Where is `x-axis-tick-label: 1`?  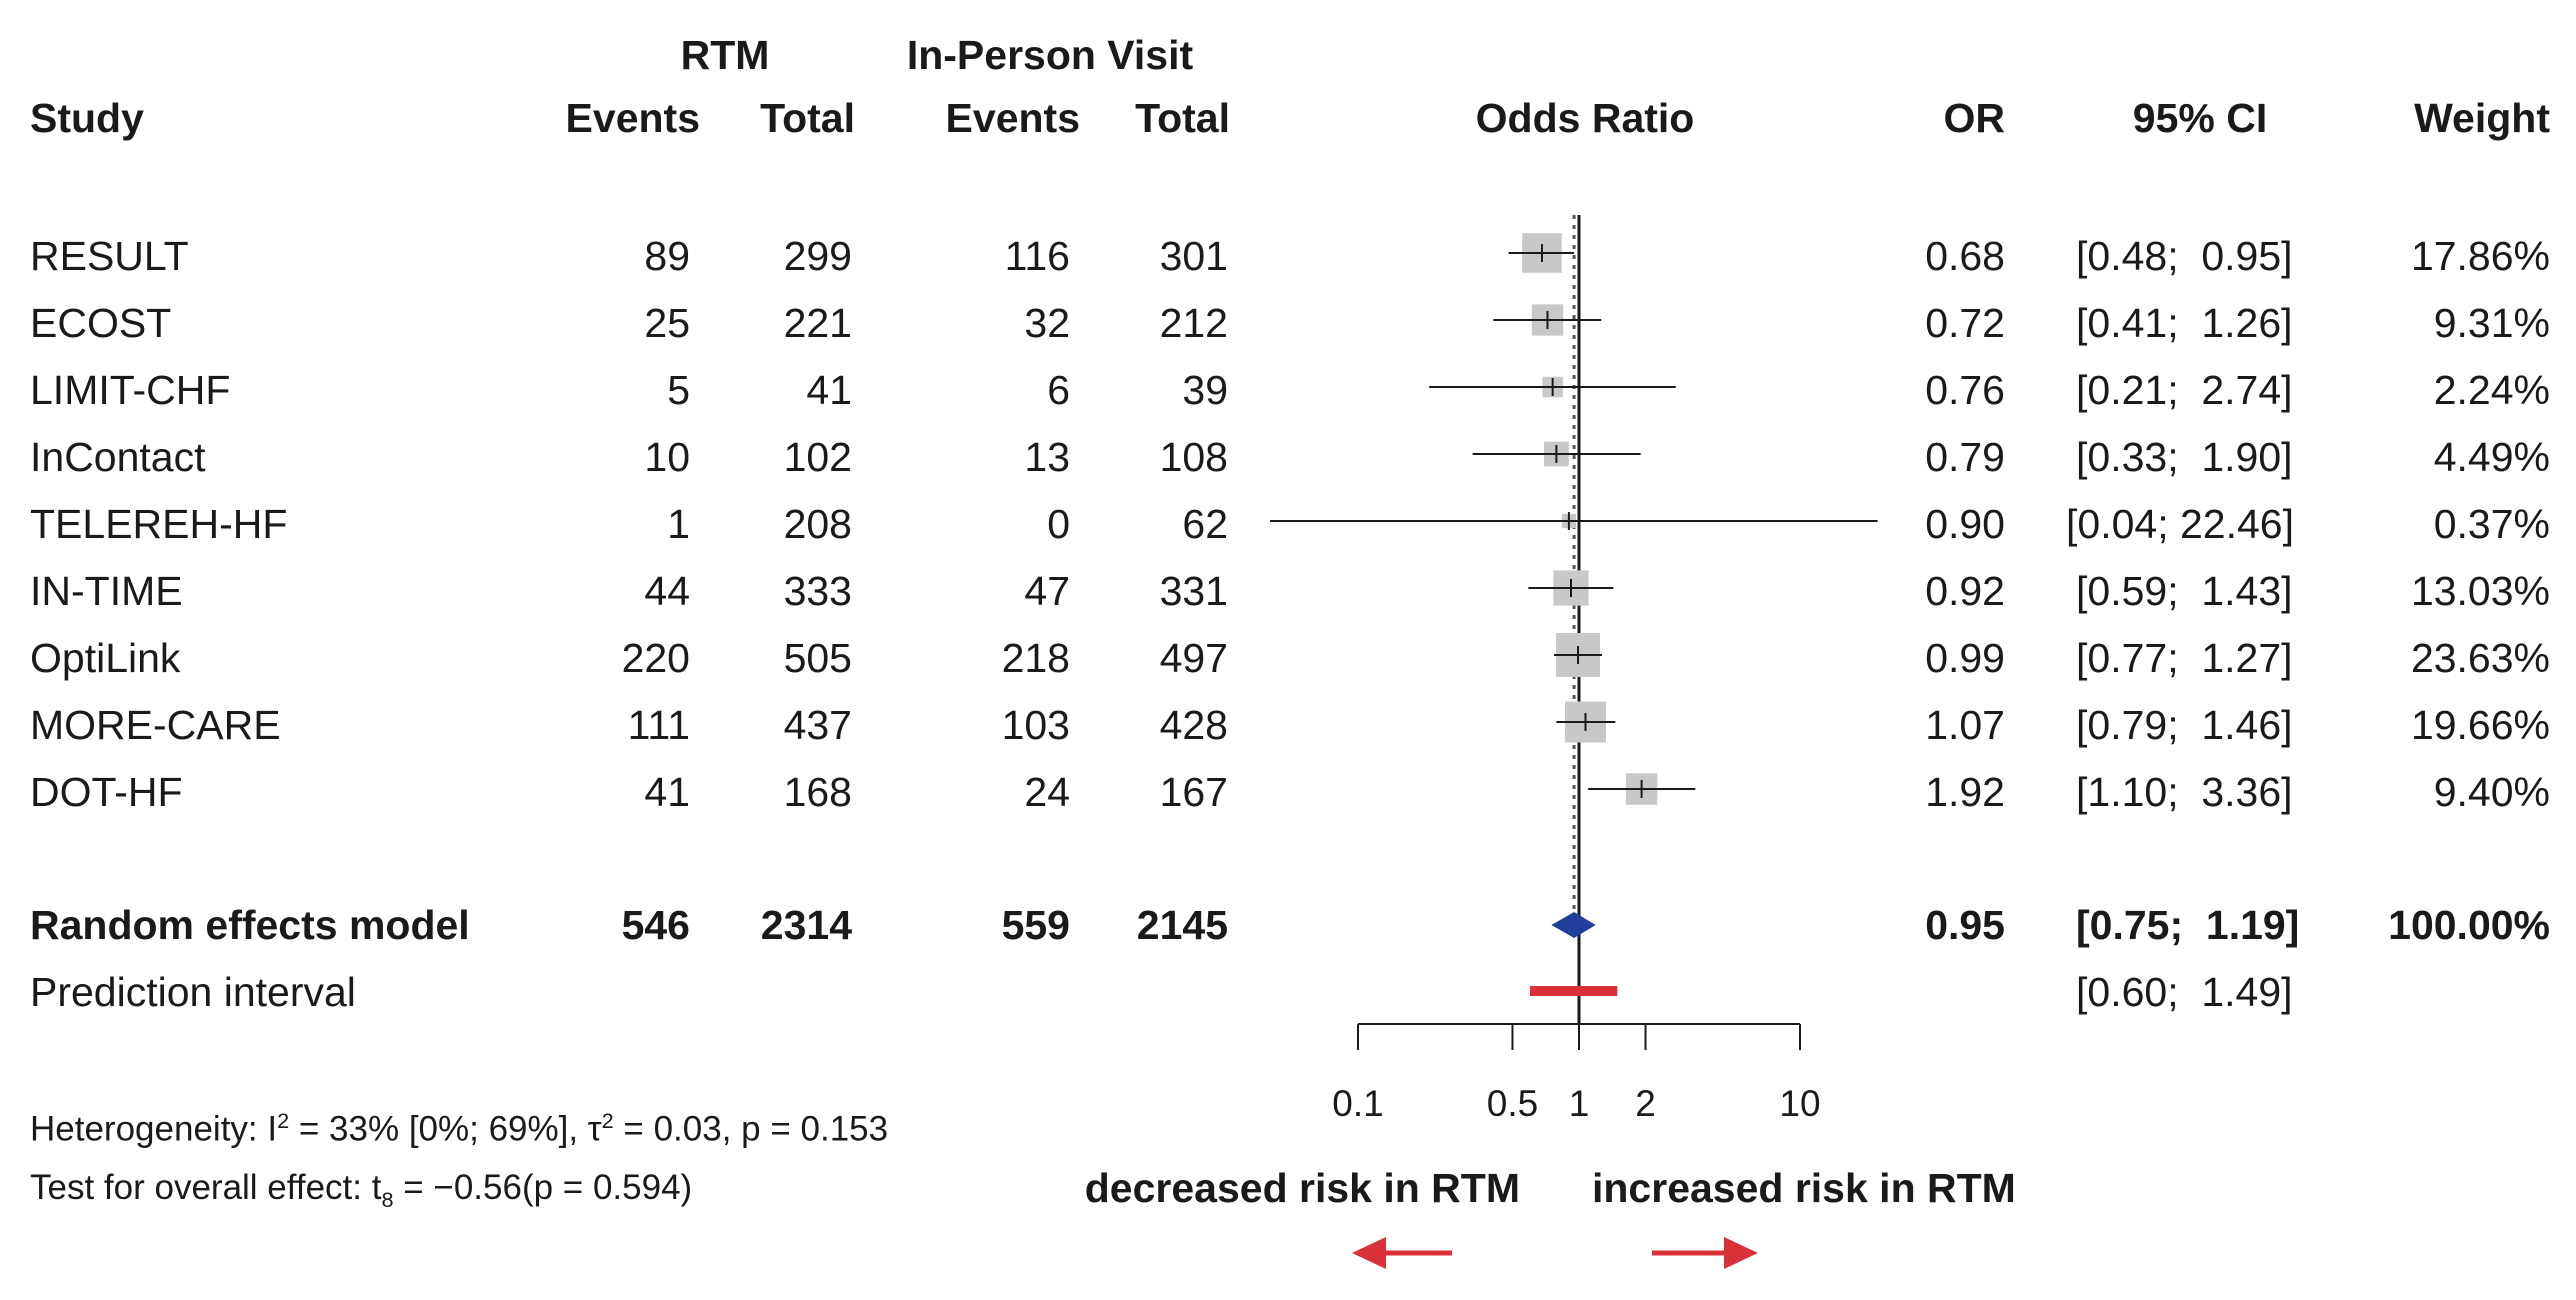
x-axis-tick-label: 1 is located at coordinates (1579, 1103).